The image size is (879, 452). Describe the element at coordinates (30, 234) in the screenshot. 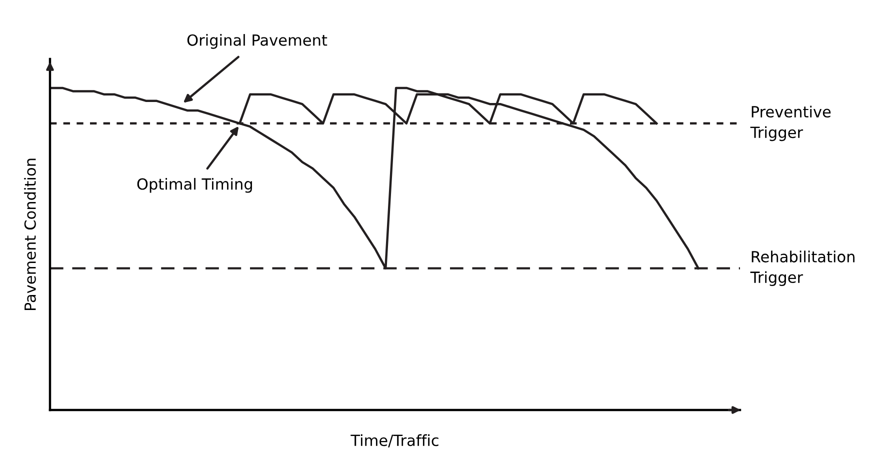

I see `y-axis-title: Pavement Condition` at that location.